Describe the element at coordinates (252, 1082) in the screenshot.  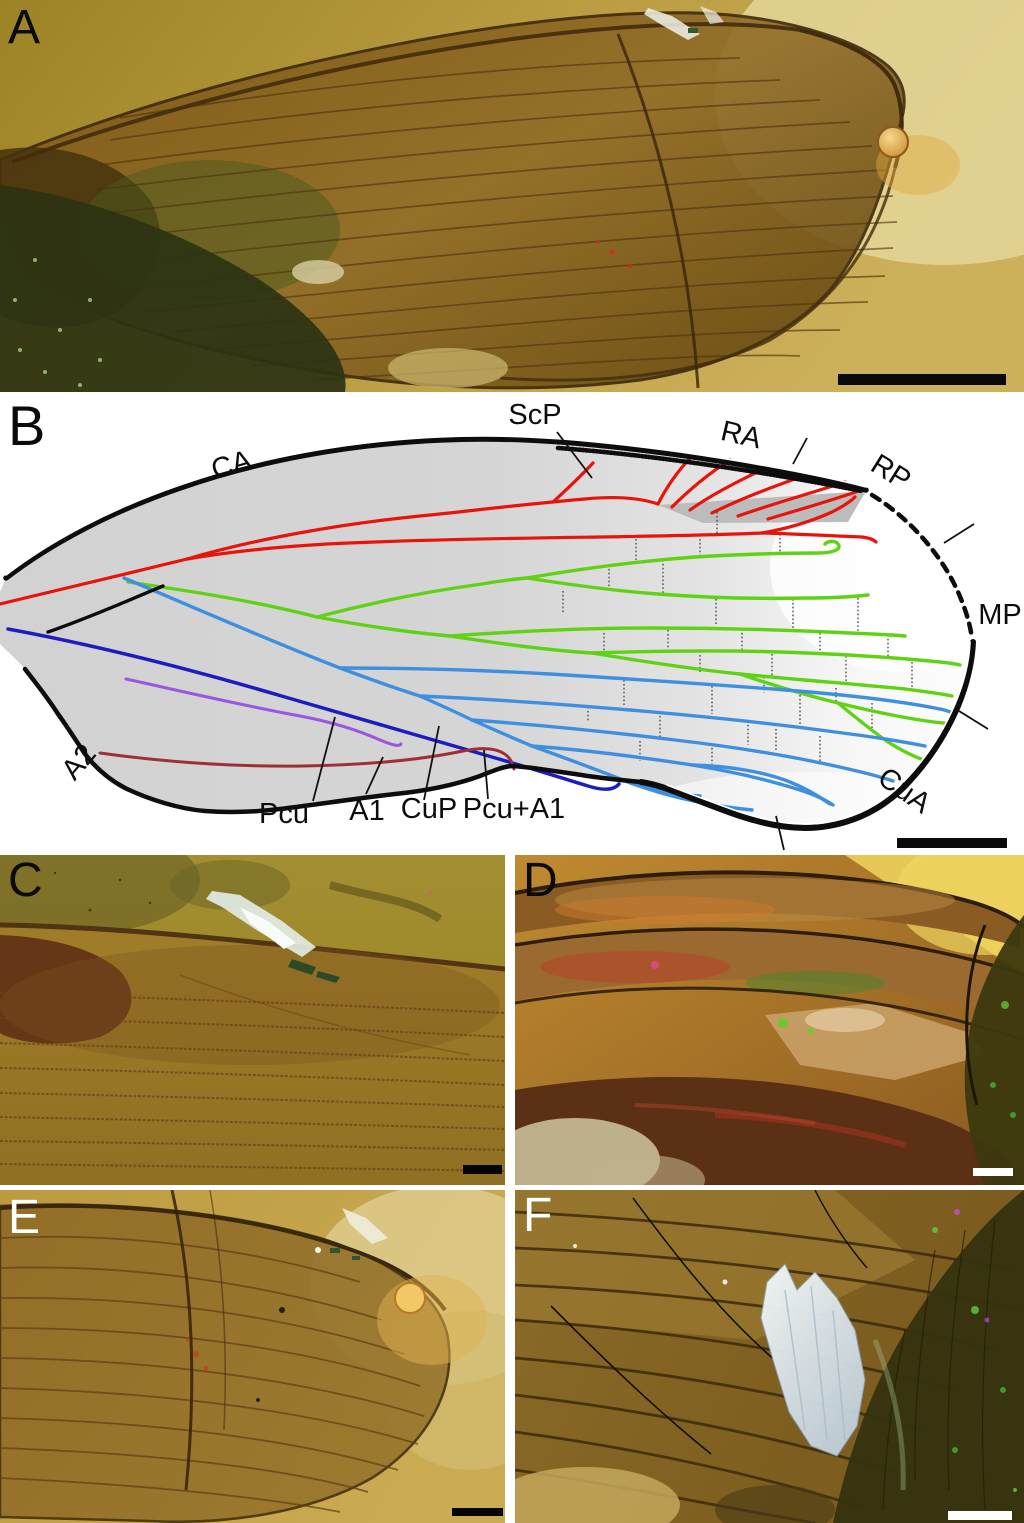
I see `crenulate-veins` at that location.